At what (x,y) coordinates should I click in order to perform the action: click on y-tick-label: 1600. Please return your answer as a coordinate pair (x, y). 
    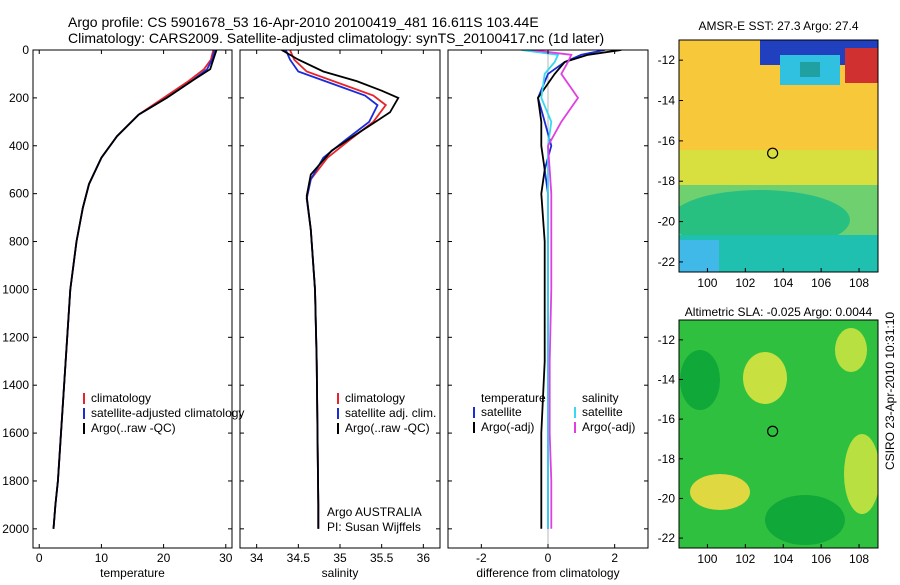
    Looking at the image, I should click on (15, 433).